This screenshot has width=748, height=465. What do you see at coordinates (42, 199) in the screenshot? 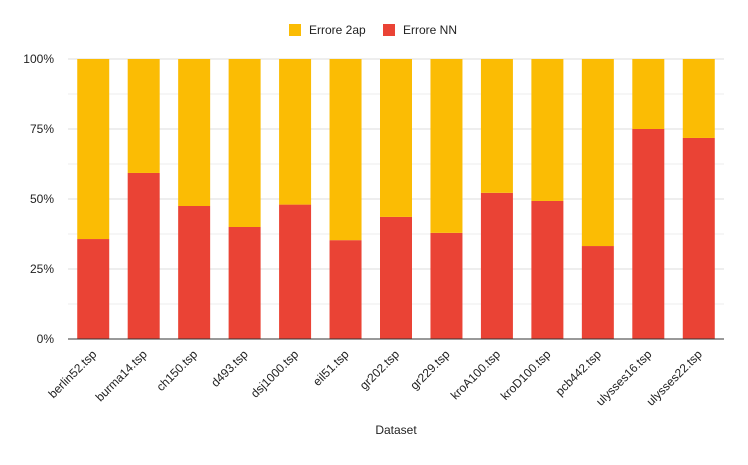
I see `y-tick-label: 50%` at bounding box center [42, 199].